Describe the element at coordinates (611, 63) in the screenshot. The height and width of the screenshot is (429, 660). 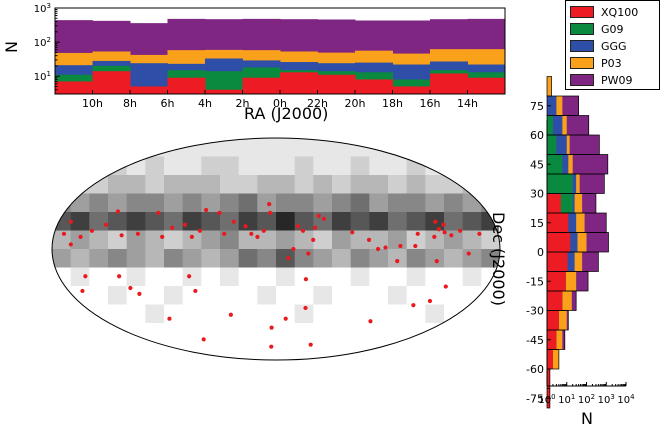
I see `legend-label-p03: P03` at that location.